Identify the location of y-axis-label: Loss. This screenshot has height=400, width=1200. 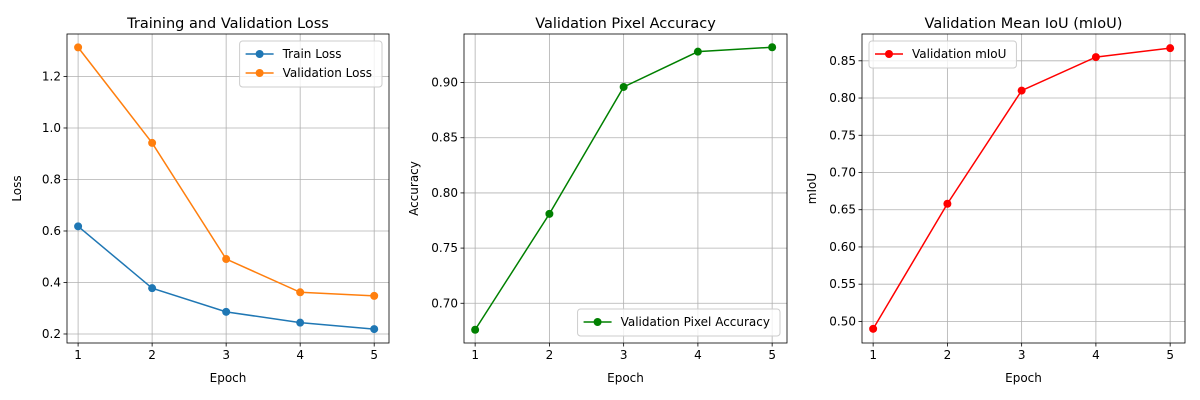
(17, 188).